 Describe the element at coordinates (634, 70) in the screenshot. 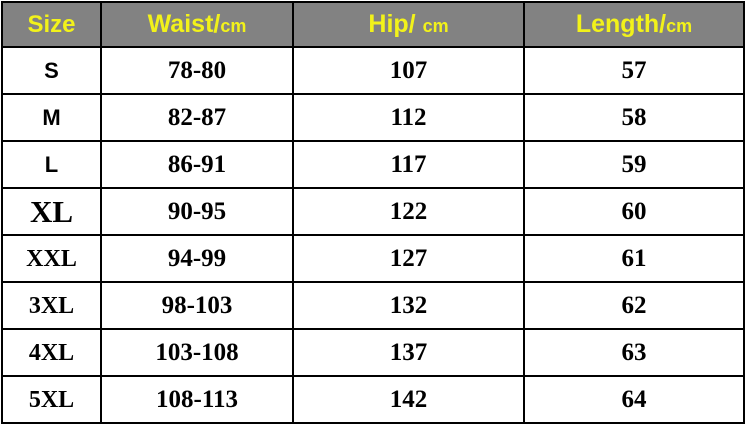

I see `cell-length: 57` at that location.